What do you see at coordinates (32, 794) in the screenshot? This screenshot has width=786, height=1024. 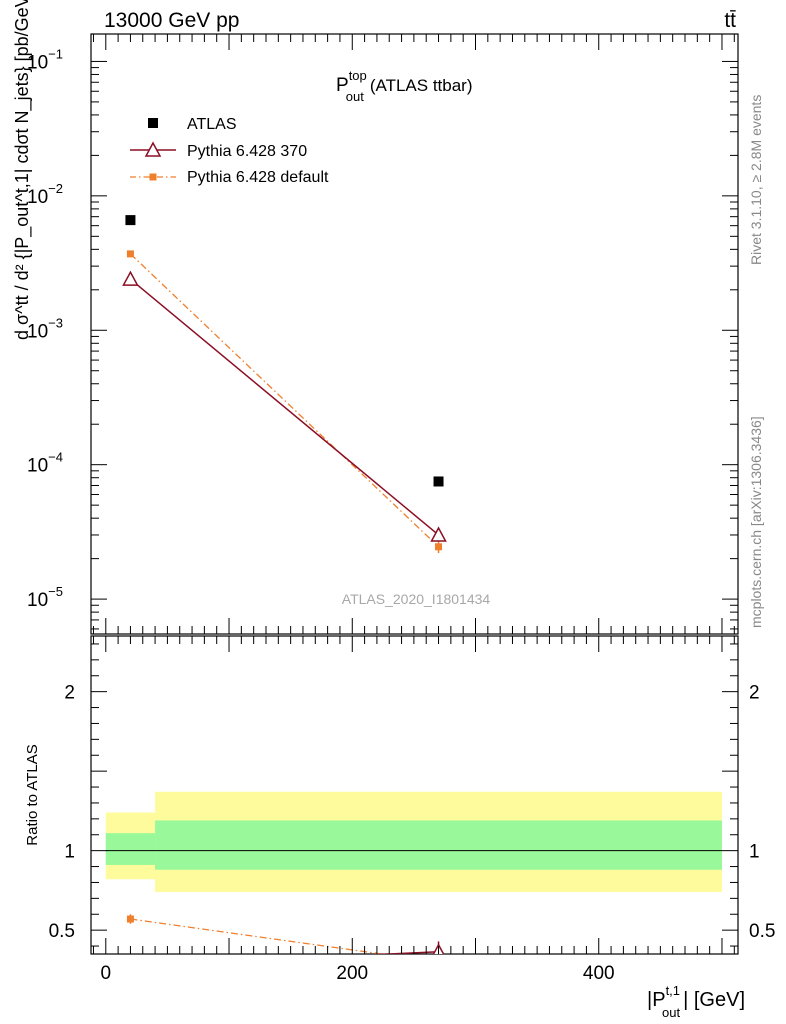 I see `ratio-ylabel: Ratio to ATLAS` at bounding box center [32, 794].